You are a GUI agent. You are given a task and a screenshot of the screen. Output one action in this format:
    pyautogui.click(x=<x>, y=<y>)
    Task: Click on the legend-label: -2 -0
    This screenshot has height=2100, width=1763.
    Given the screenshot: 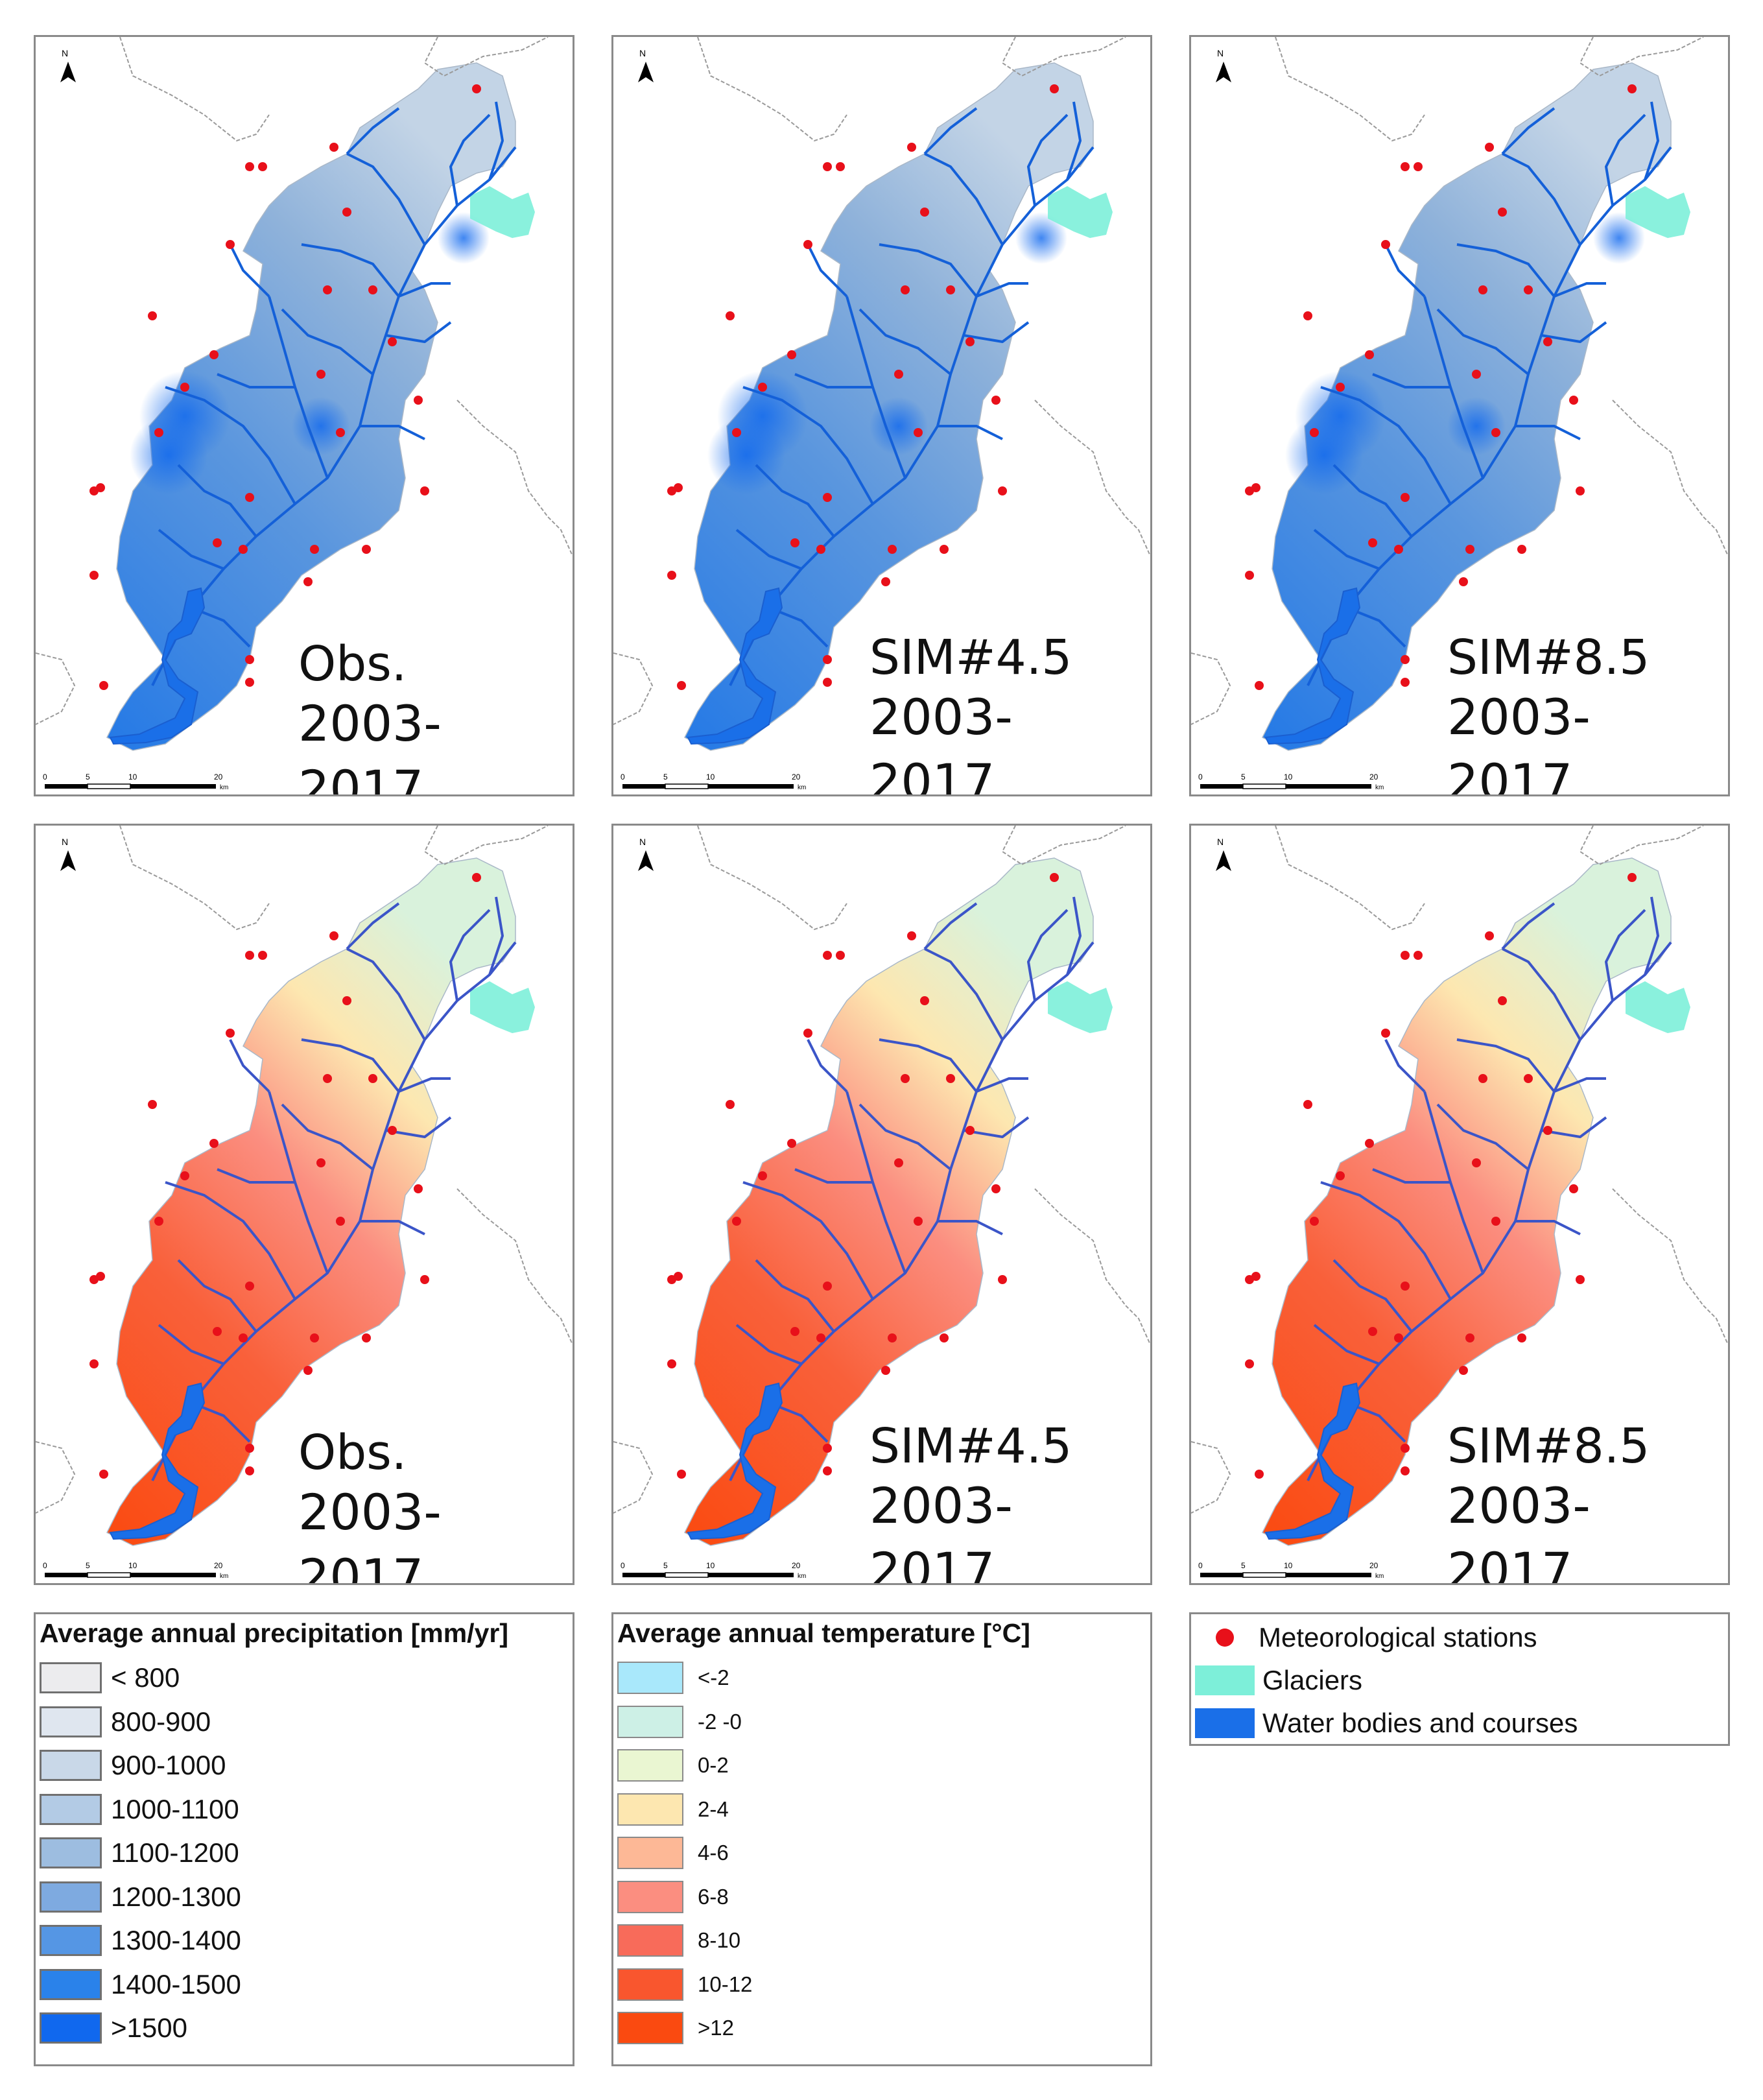 What is the action you would take?
    pyautogui.click(x=720, y=1721)
    